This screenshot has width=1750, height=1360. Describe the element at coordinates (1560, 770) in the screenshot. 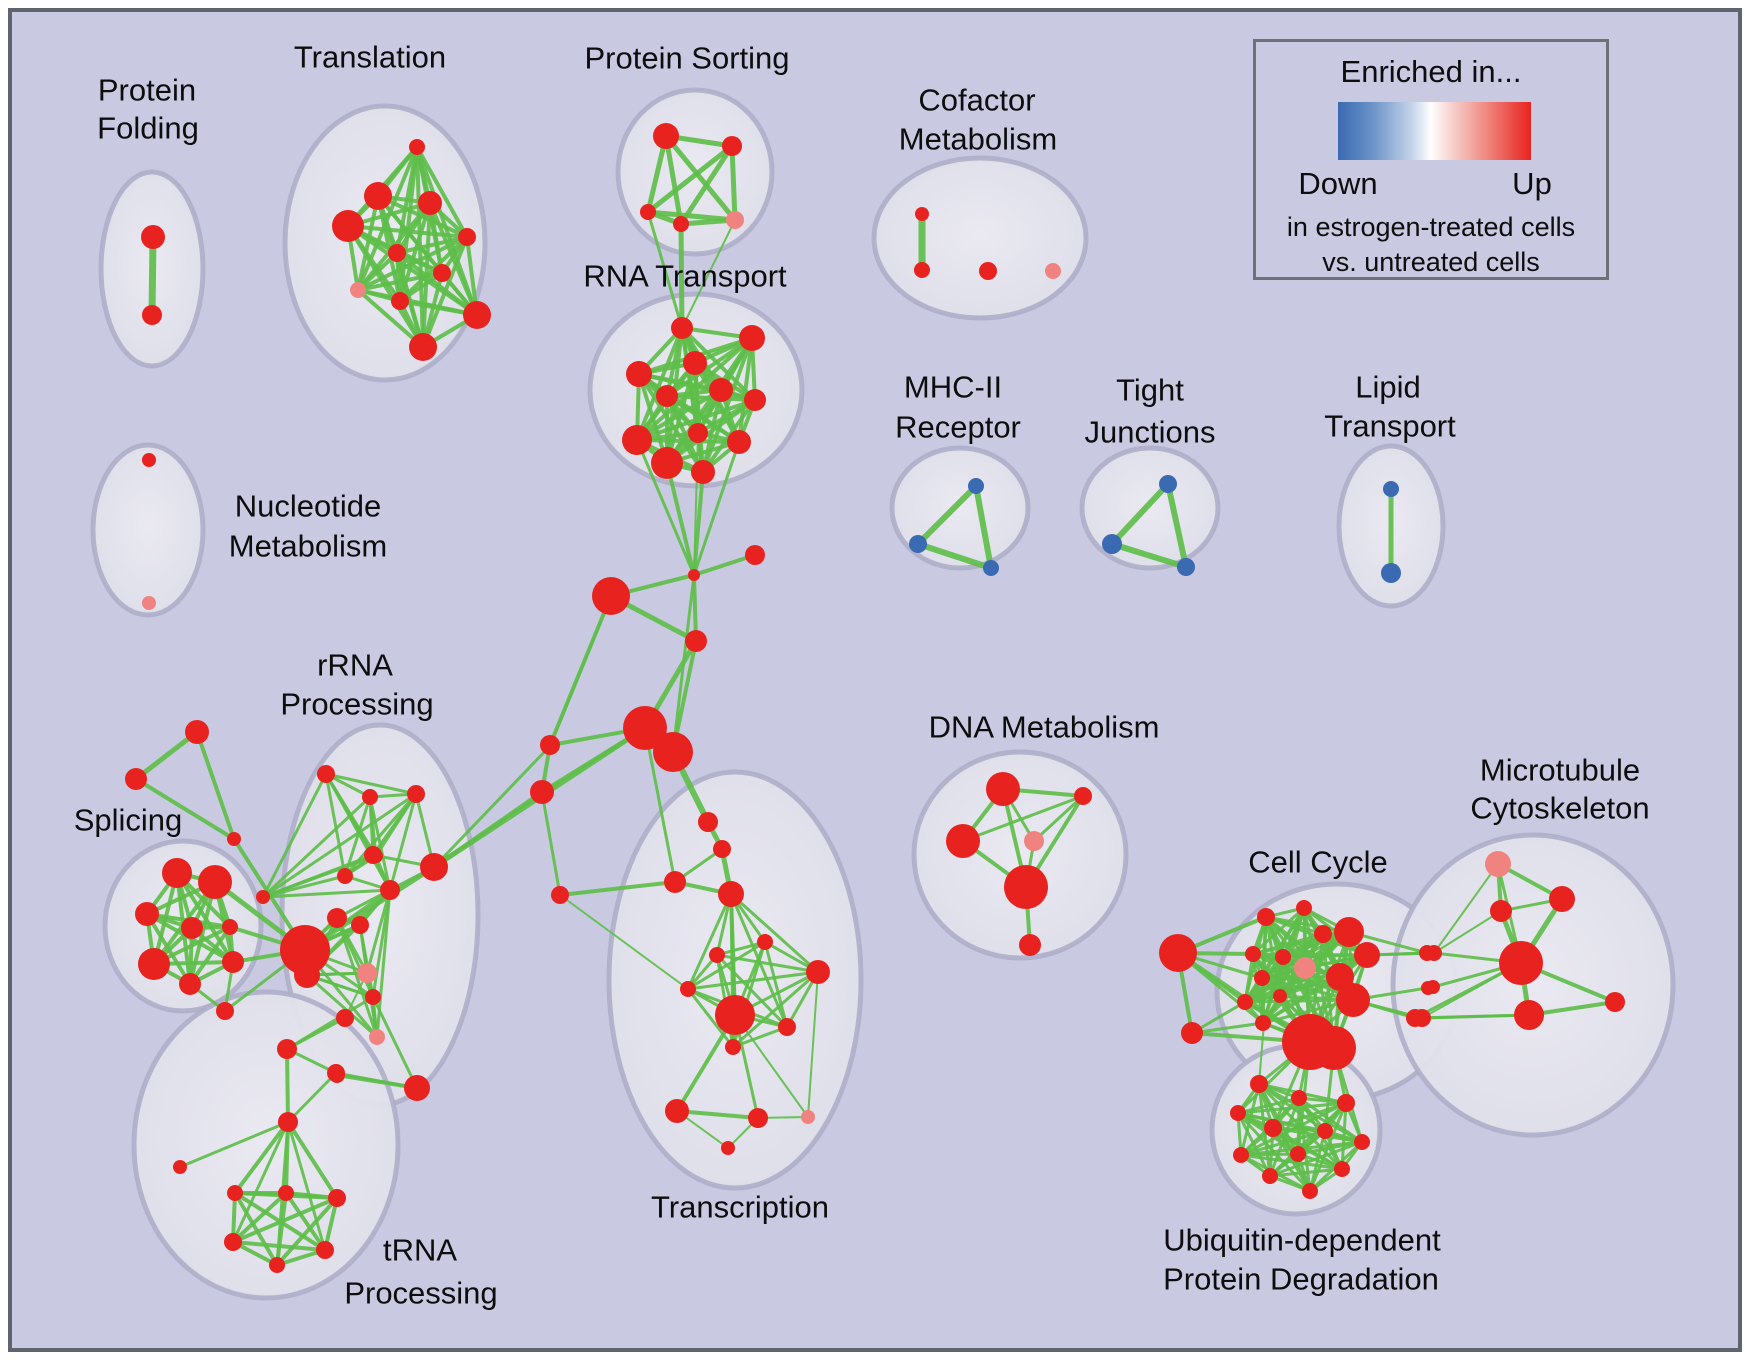

I see `cluster-label-microtubule-cytoskeleton: Microtubule` at that location.